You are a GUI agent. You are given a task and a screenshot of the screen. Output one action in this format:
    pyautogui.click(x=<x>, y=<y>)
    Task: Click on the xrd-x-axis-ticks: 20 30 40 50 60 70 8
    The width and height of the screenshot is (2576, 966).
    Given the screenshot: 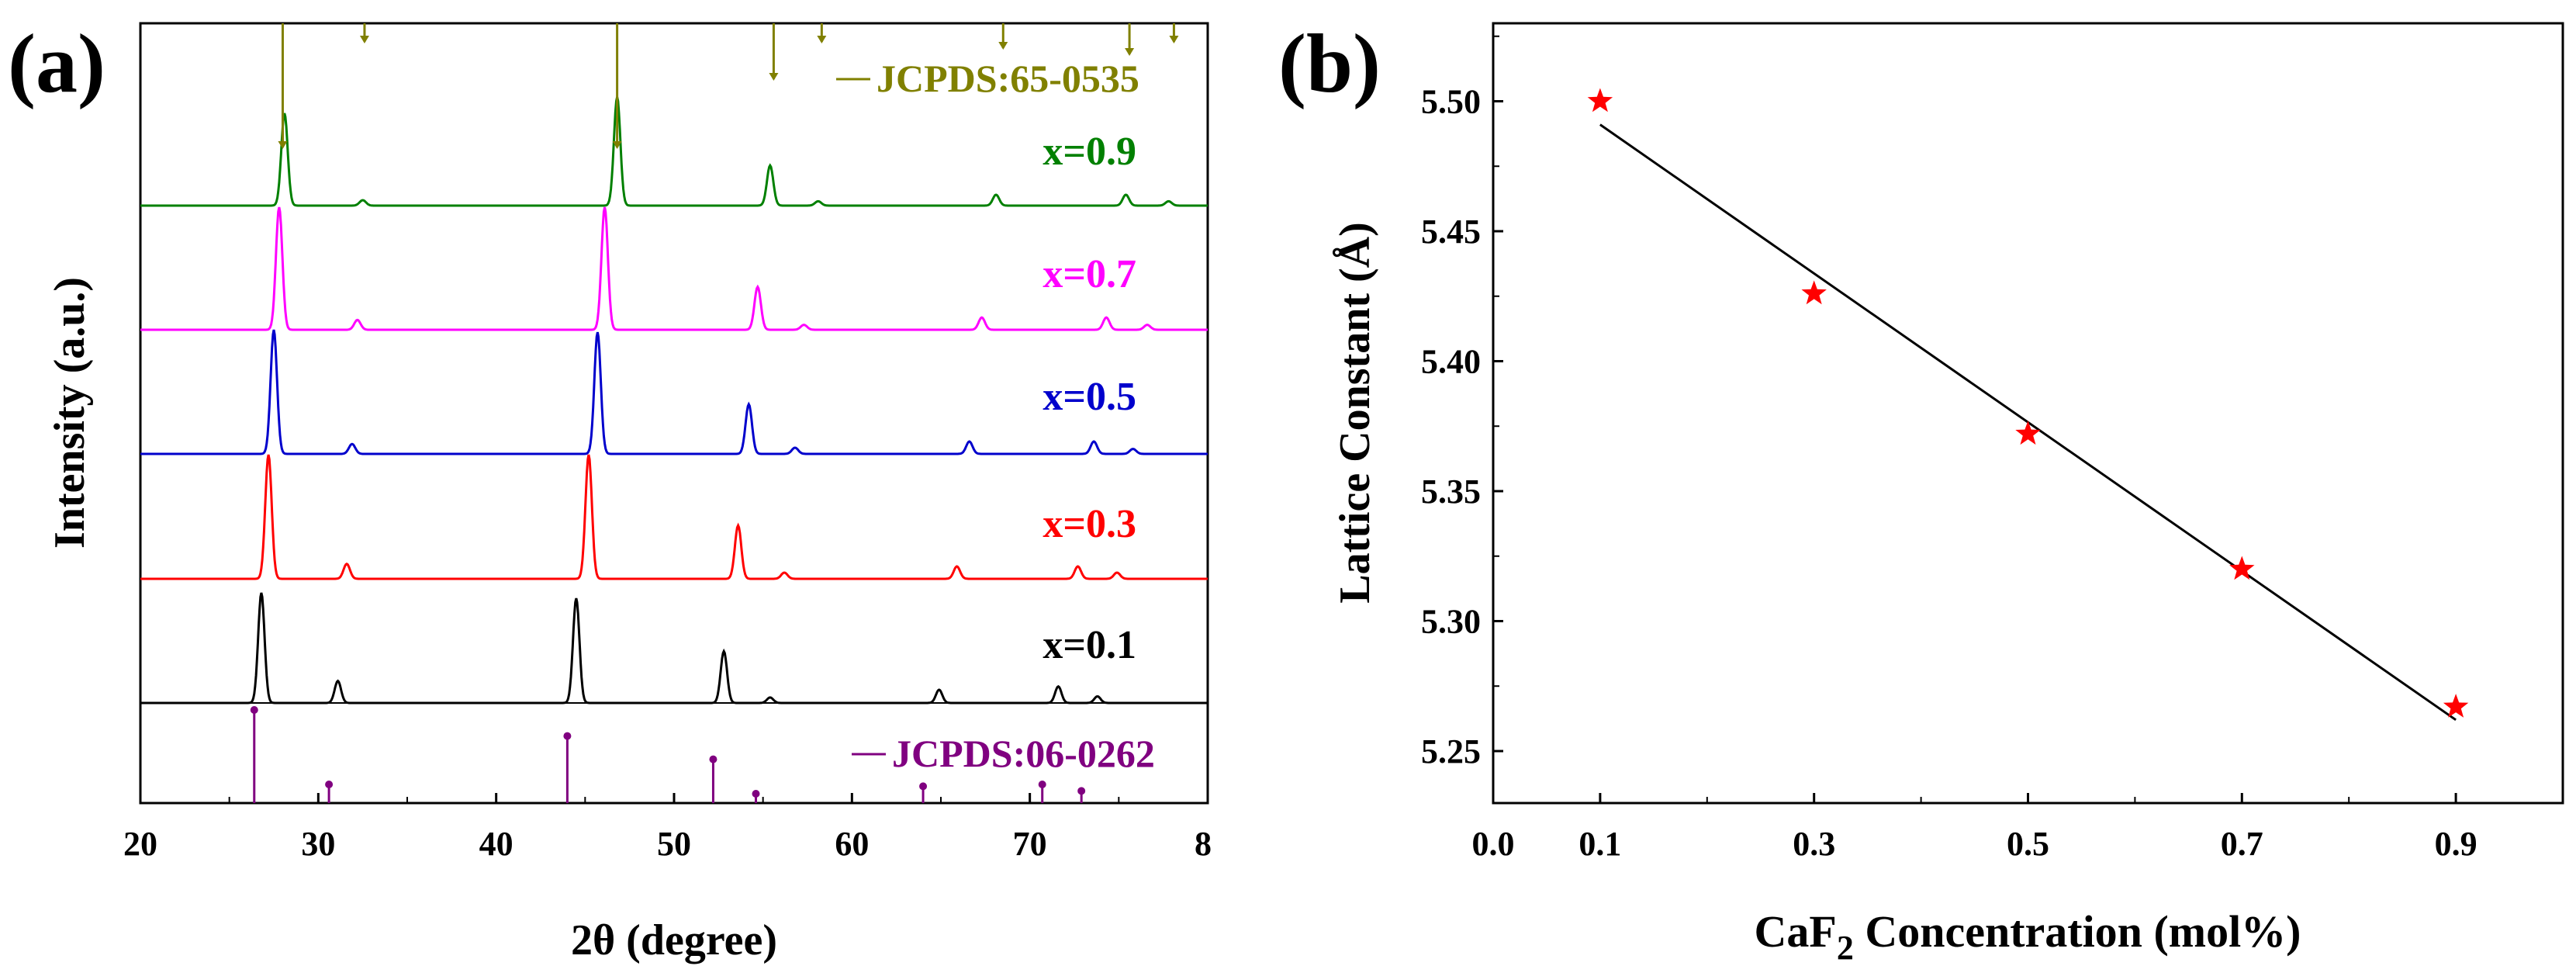 What is the action you would take?
    pyautogui.click(x=667, y=828)
    